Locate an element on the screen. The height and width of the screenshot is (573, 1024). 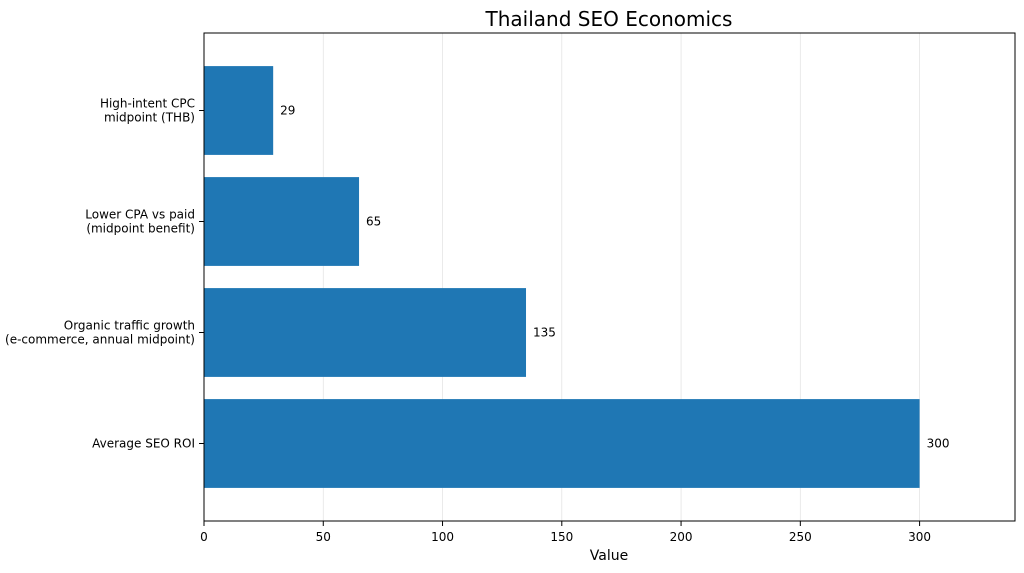
y-tick-label-line: Organic traffic growth is located at coordinates (129, 326).